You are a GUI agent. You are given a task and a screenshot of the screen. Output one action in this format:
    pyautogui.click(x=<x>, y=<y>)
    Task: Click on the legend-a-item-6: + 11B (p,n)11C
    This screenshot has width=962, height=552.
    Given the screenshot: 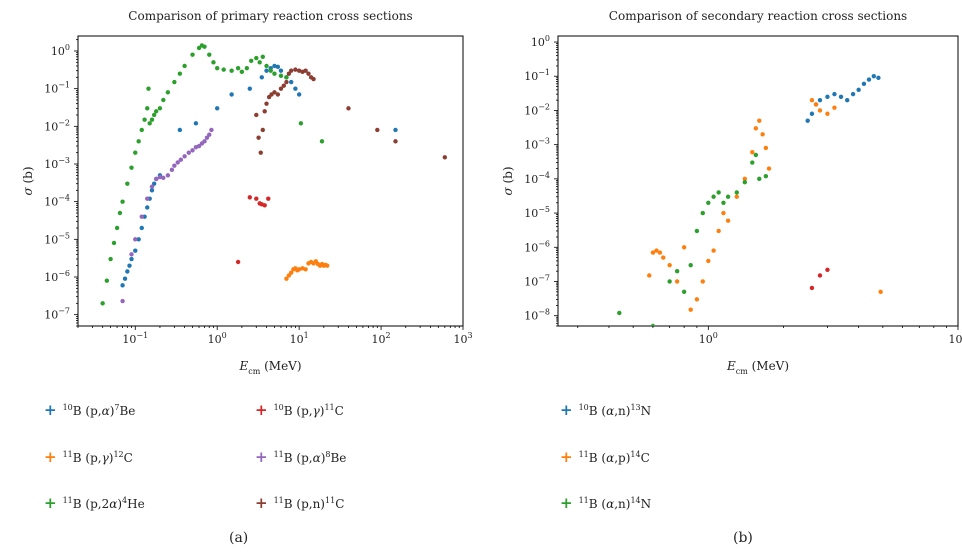 What is the action you would take?
    pyautogui.click(x=300, y=504)
    